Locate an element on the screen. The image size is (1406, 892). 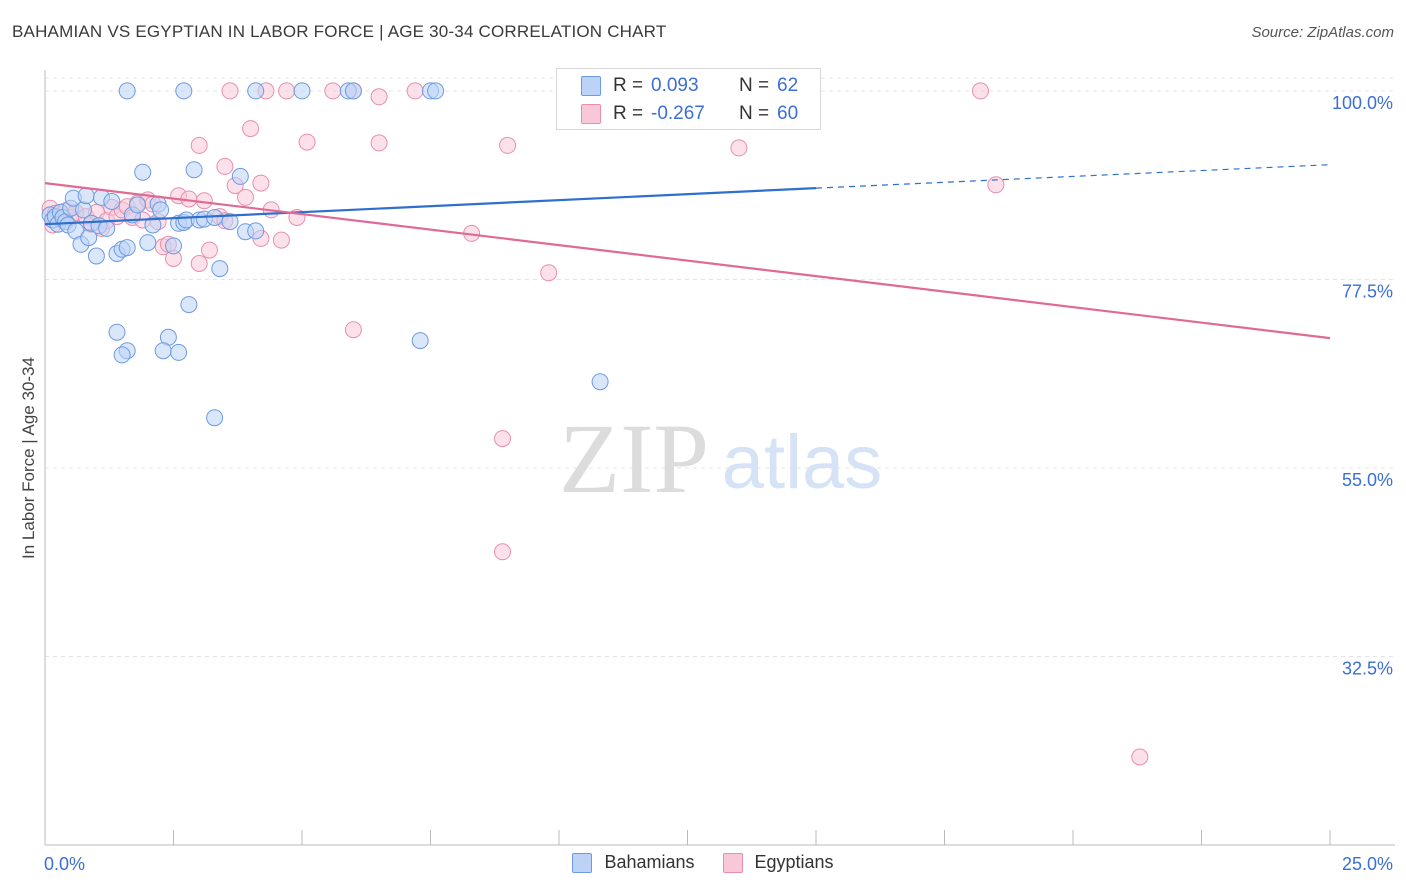
legend-label-egyptians: Egyptians is located at coordinates (794, 862).